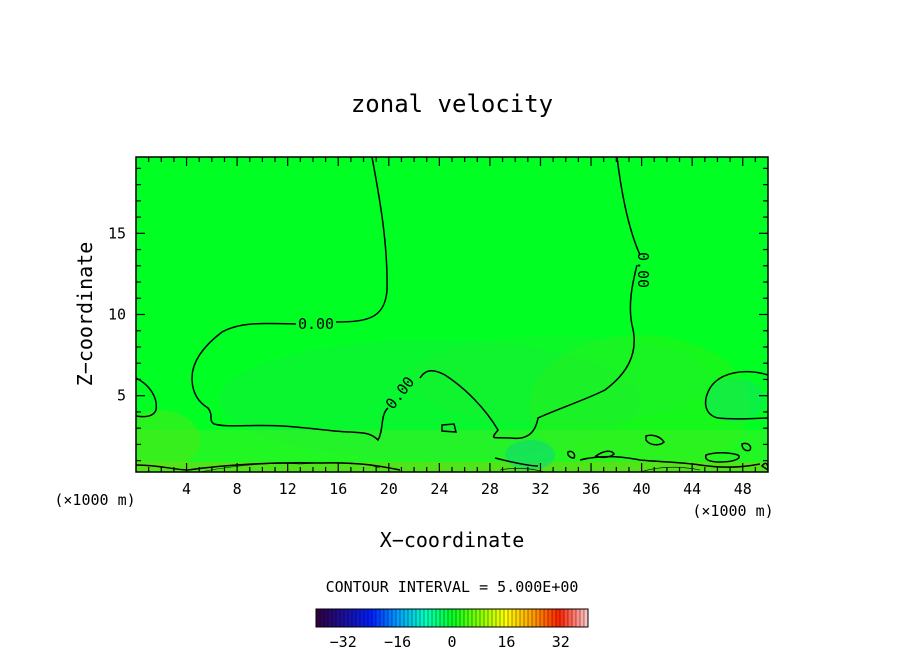 Image resolution: width=904 pixels, height=654 pixels. Describe the element at coordinates (467, 489) in the screenshot. I see `x-tick-labels: 4 8 12 16 20 24 28 32 36 40 44 48` at that location.